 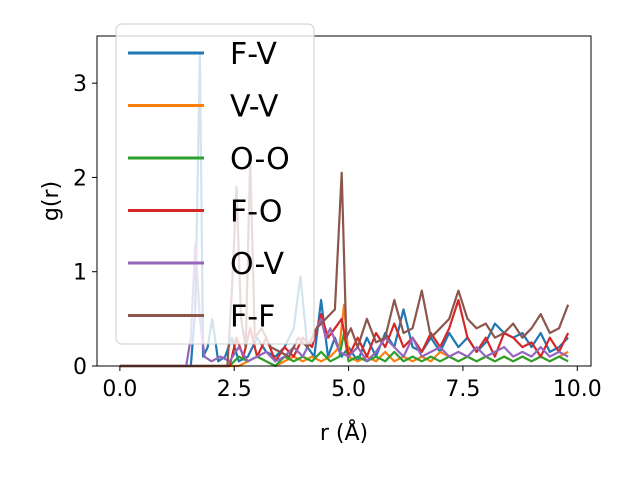 What do you see at coordinates (256, 212) in the screenshot?
I see `legend-label-f-o: F-O` at bounding box center [256, 212].